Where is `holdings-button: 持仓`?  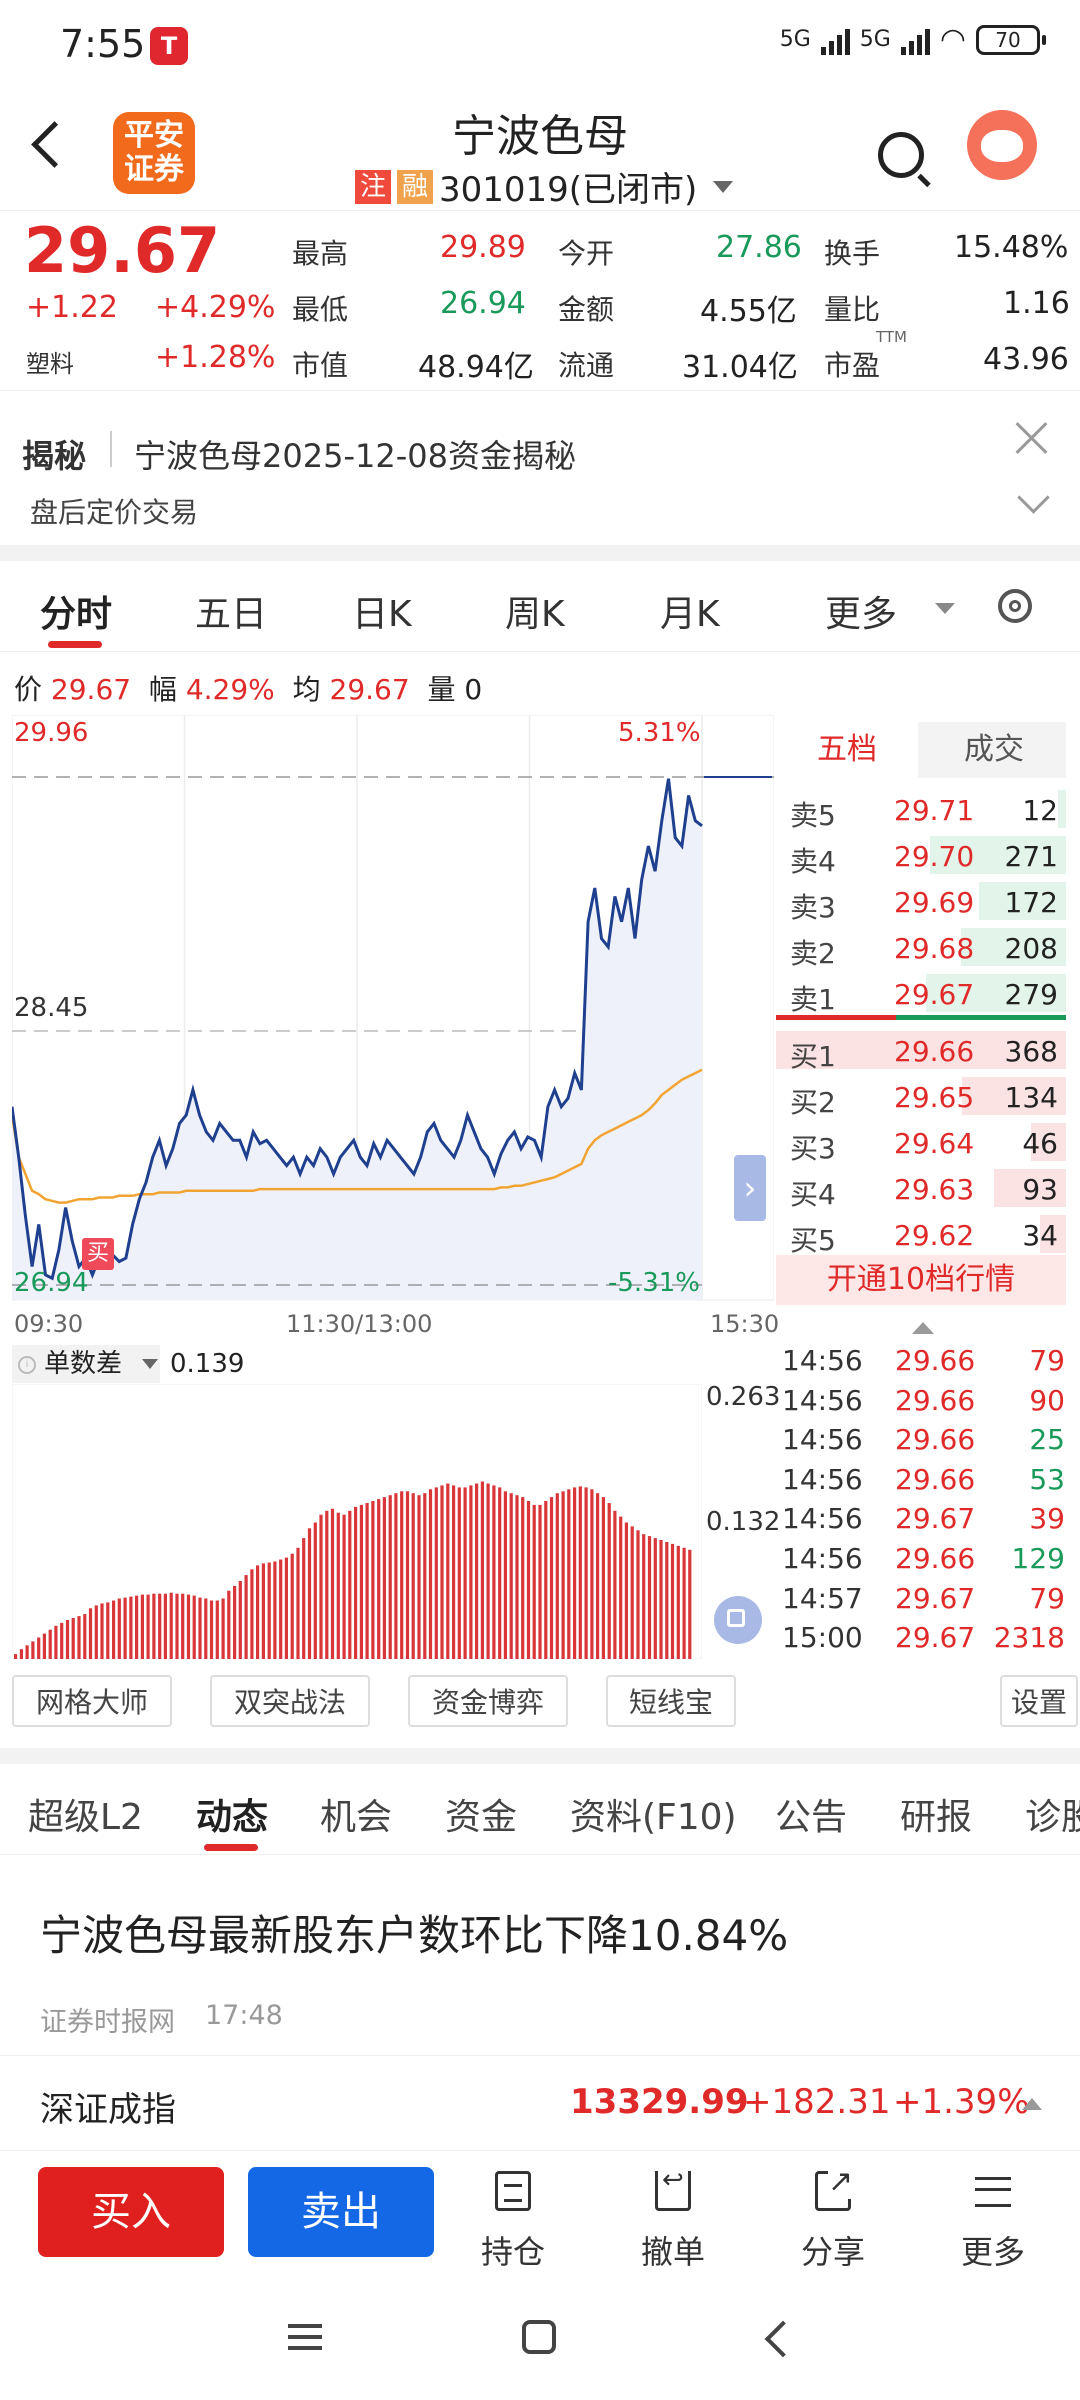 holdings-button: 持仓 is located at coordinates (513, 2220).